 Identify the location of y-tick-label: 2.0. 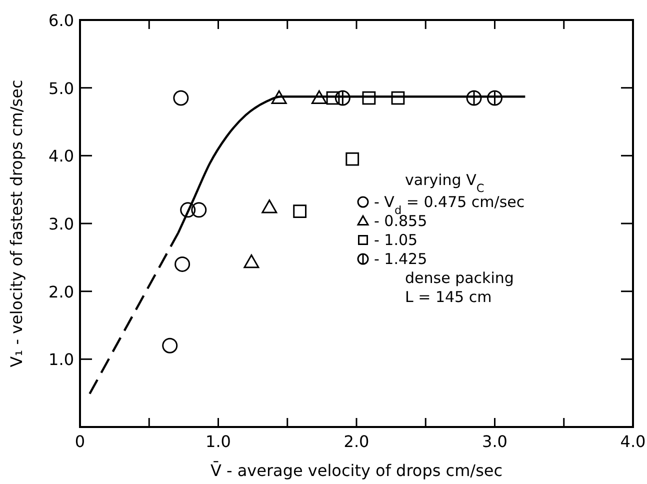
(61, 292).